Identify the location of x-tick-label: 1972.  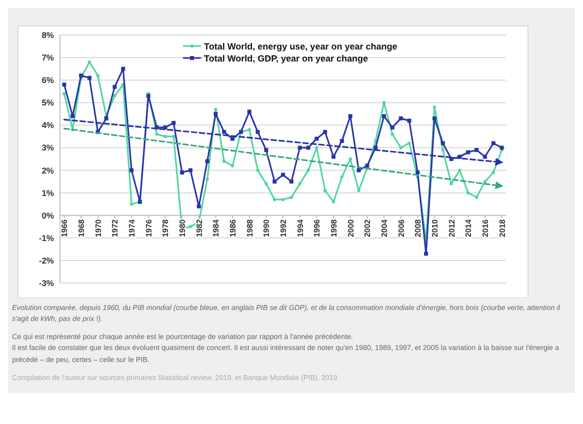
(115, 228).